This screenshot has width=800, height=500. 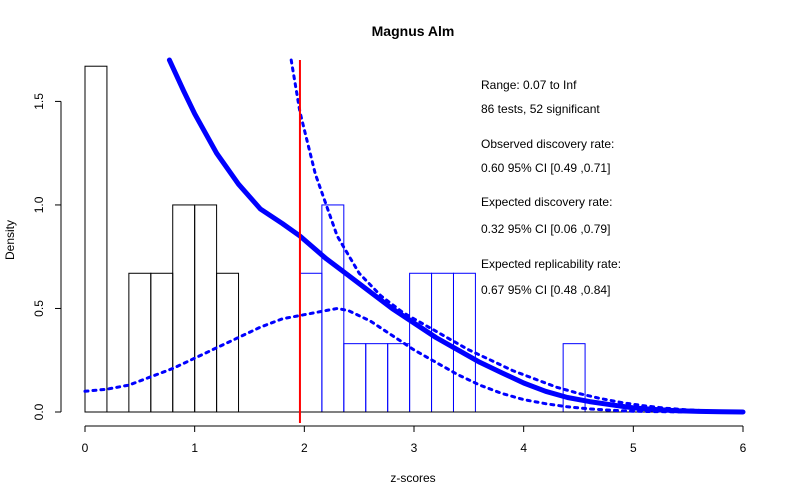 I want to click on x-tick-label: 4, so click(x=523, y=448).